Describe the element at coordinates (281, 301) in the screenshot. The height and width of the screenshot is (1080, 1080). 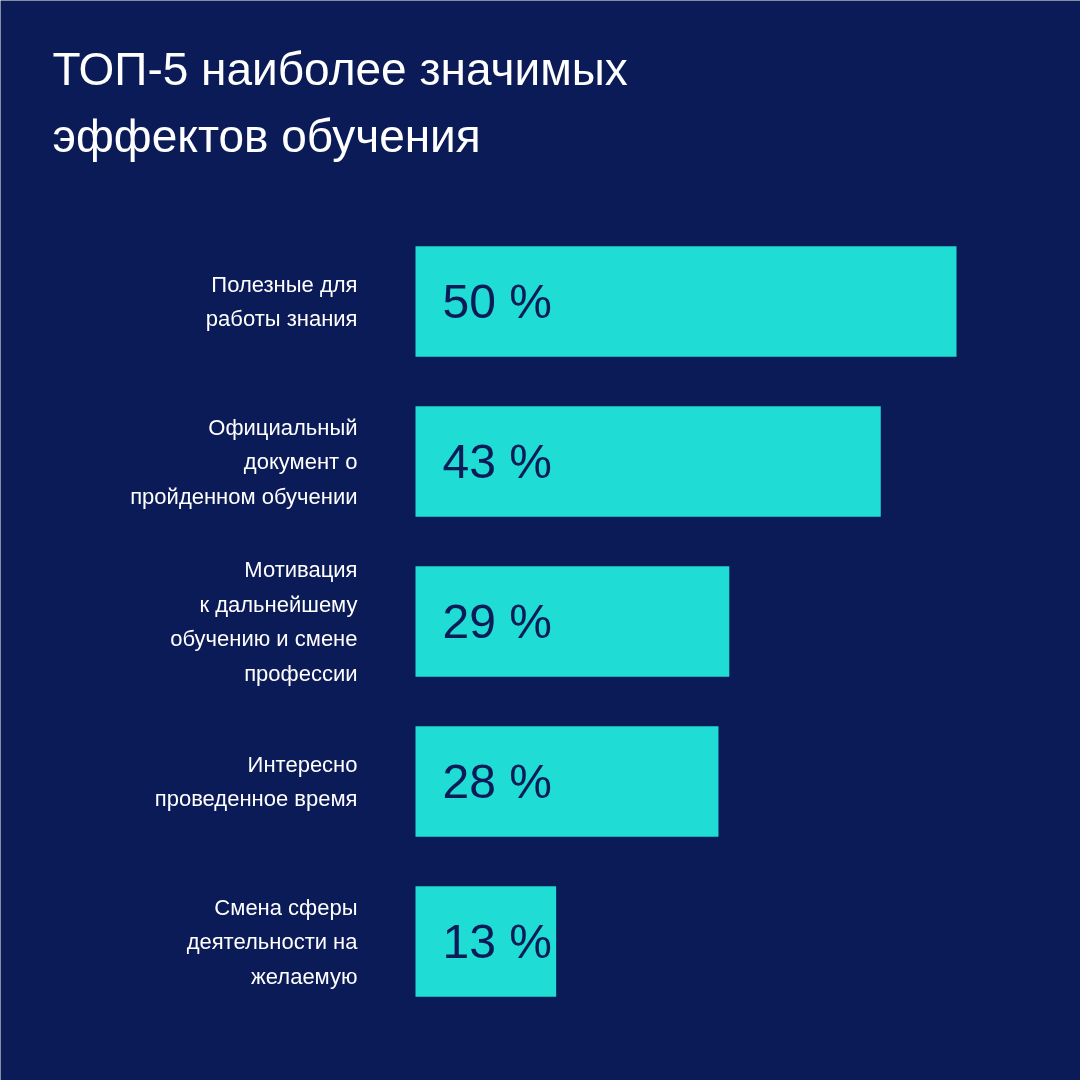
I see `y-tick-label: Полезные для работы знания` at that location.